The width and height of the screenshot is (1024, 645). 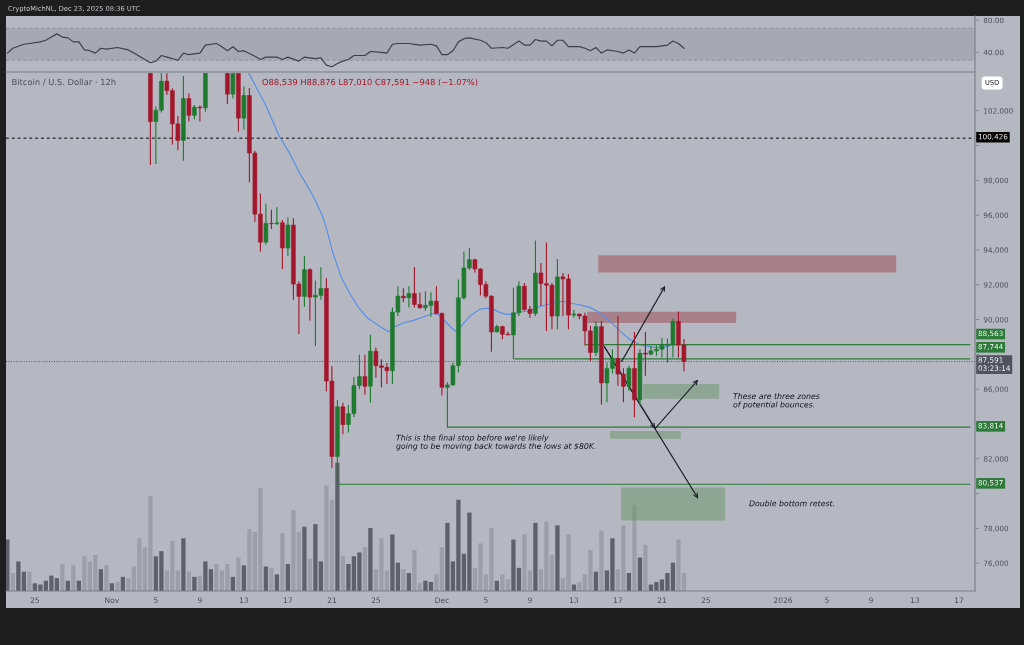 I want to click on line-series, so click(x=345, y=50).